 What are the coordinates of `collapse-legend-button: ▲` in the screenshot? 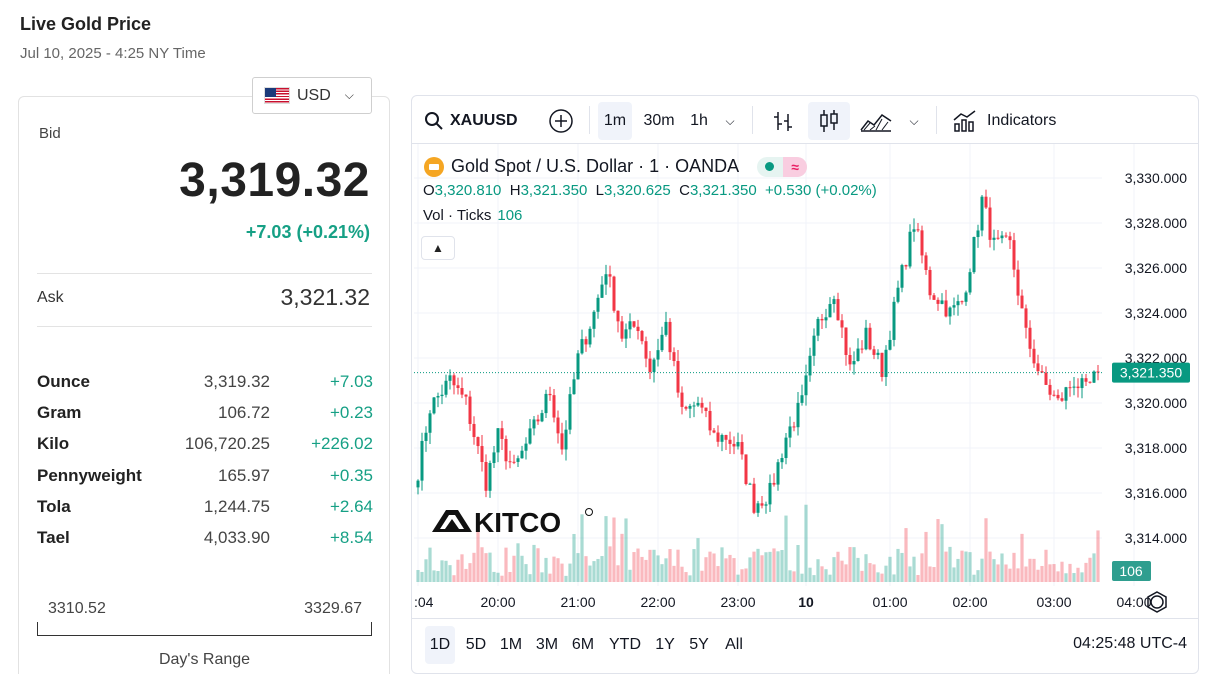 It's located at (438, 248).